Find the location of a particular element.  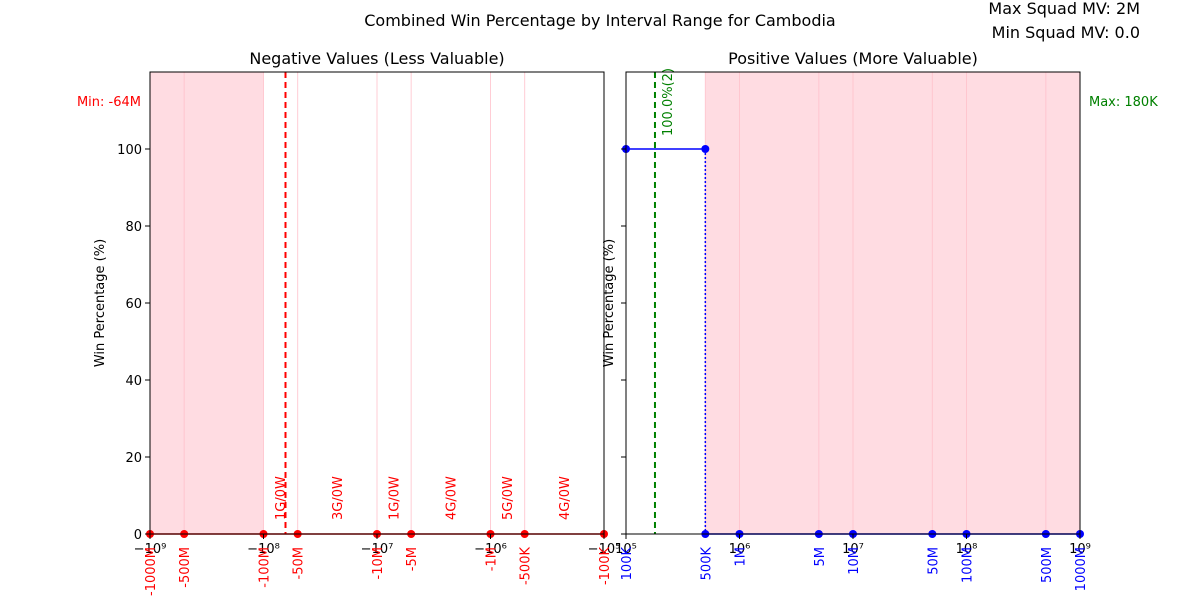

interval-label-6: 100M is located at coordinates (968, 565).